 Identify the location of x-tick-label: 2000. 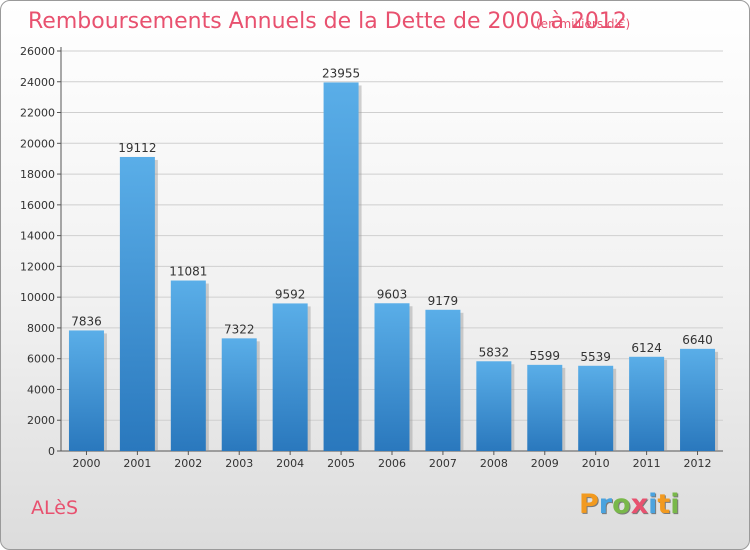
(86, 463).